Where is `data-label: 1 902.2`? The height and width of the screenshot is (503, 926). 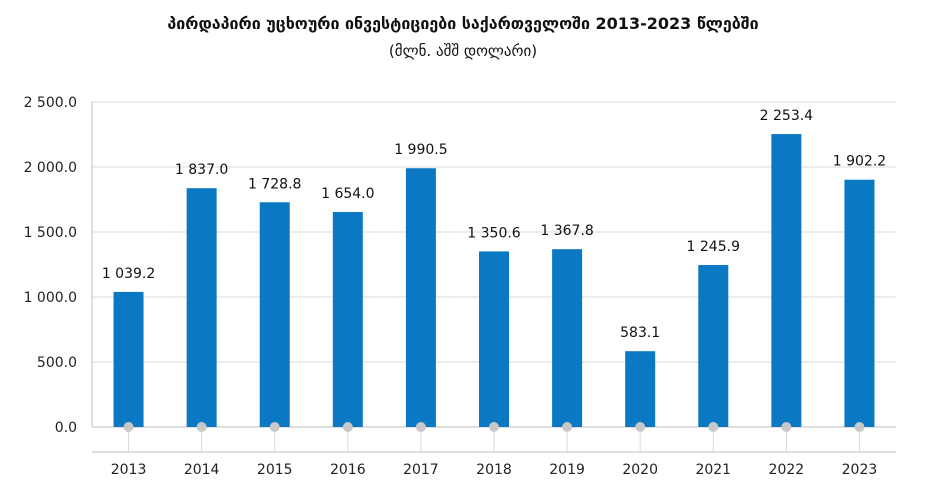
data-label: 1 902.2 is located at coordinates (859, 162).